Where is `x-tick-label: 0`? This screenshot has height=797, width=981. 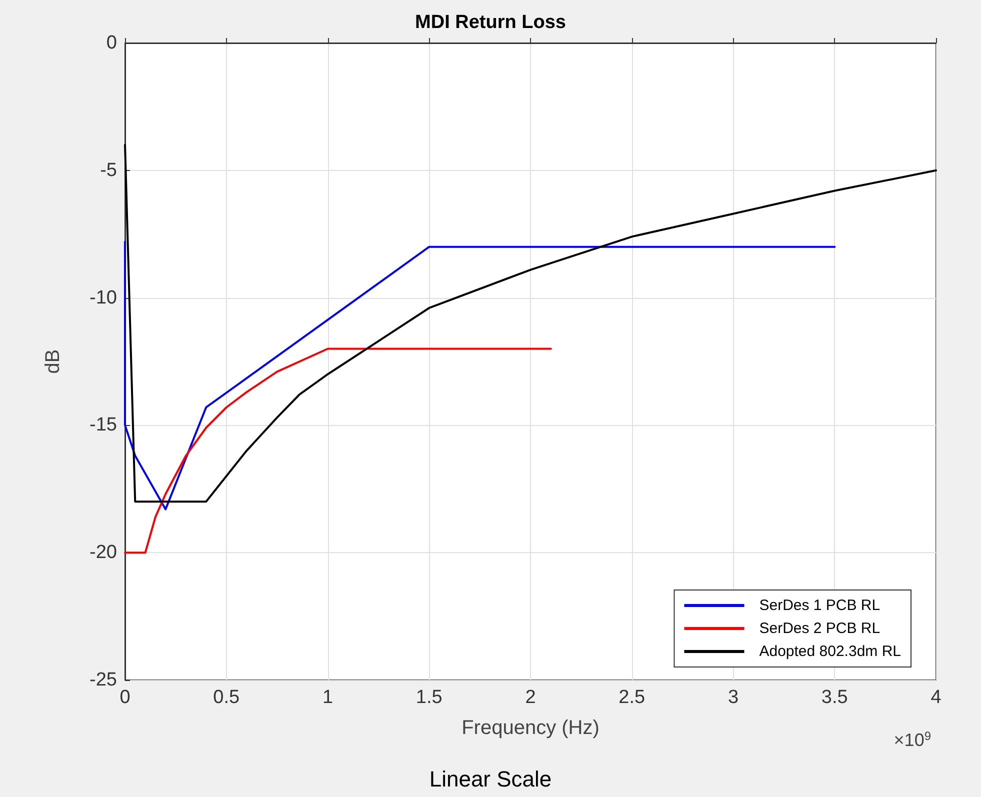
x-tick-label: 0 is located at coordinates (125, 697).